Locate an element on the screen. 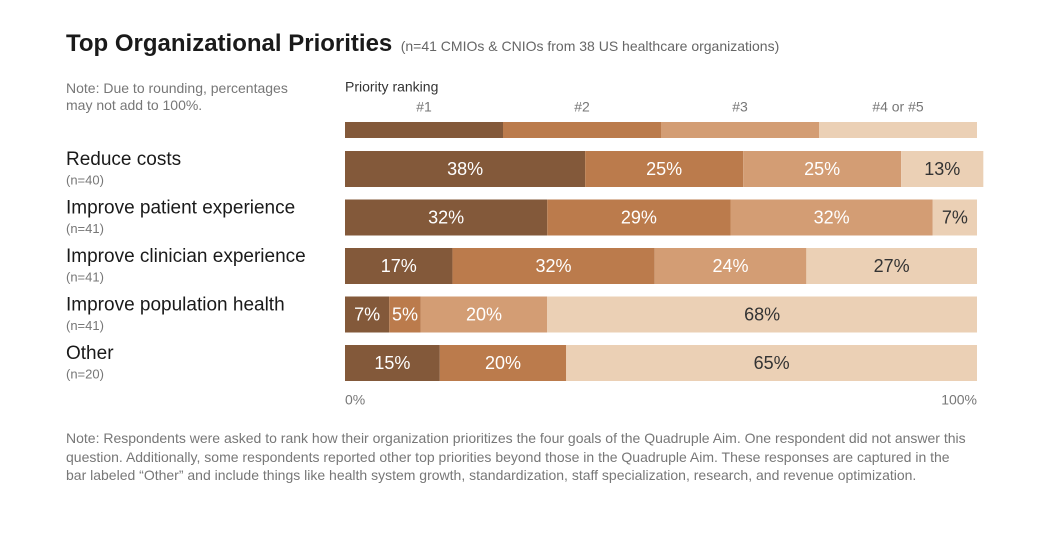  legend-label: #3 is located at coordinates (740, 107).